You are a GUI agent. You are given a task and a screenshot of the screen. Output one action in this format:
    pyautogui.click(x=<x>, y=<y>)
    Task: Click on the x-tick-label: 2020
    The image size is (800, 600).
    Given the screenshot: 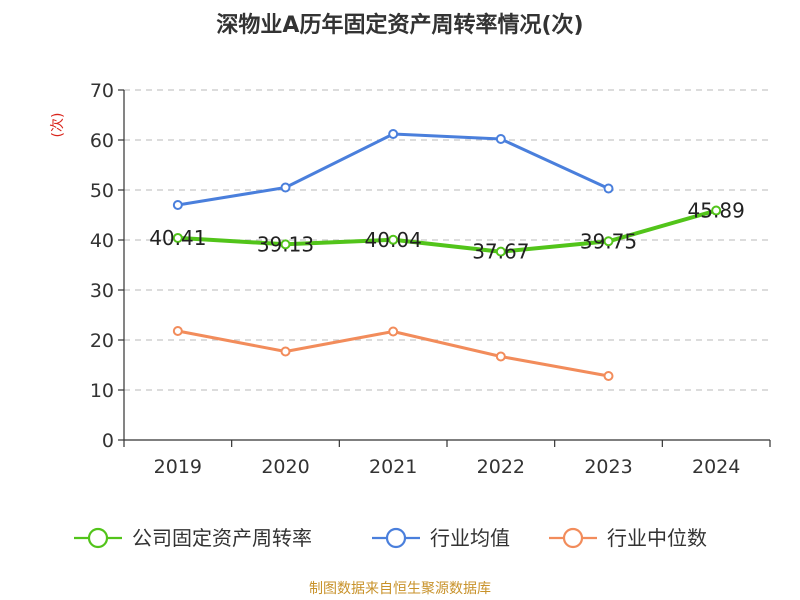 What is the action you would take?
    pyautogui.click(x=285, y=467)
    